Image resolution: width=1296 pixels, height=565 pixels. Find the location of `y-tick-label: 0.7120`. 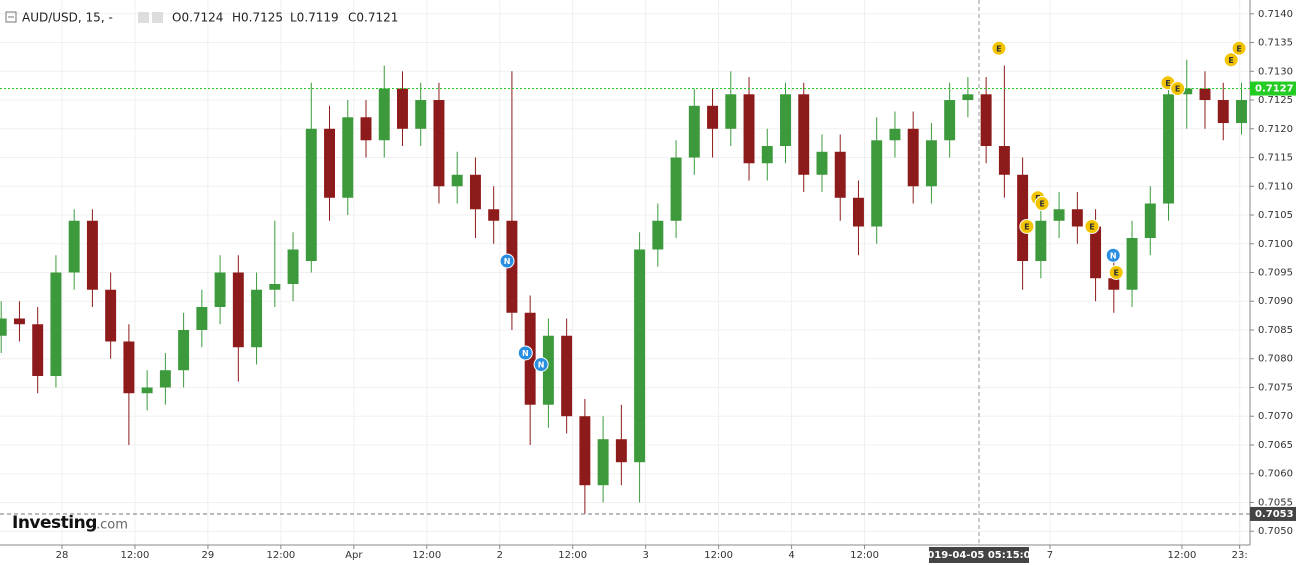

y-tick-label: 0.7120 is located at coordinates (1275, 129).